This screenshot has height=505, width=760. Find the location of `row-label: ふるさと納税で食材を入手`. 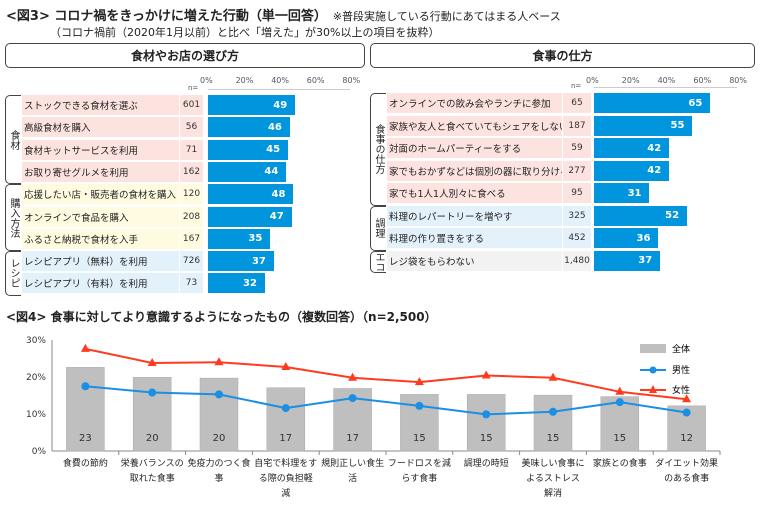

row-label: ふるさと納税で食材を入手 is located at coordinates (100, 238).